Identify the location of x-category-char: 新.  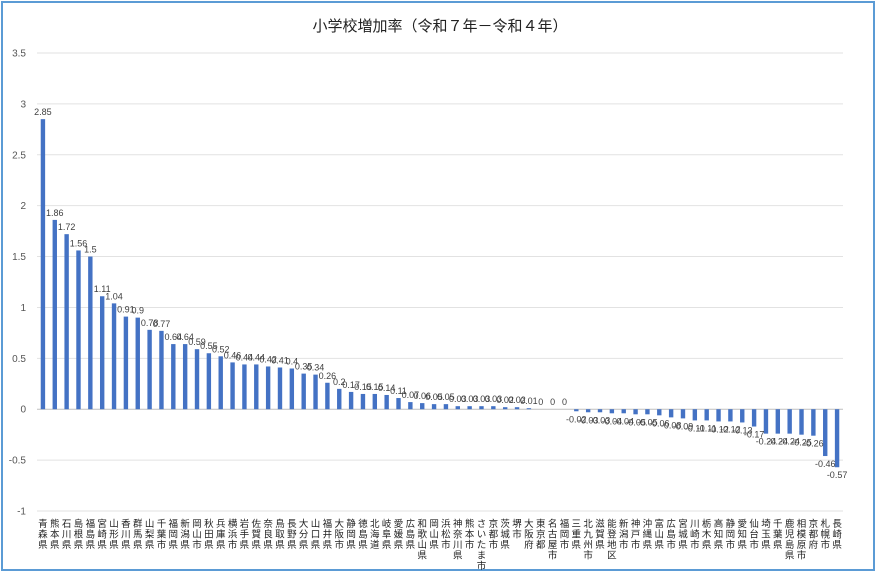
(185, 524).